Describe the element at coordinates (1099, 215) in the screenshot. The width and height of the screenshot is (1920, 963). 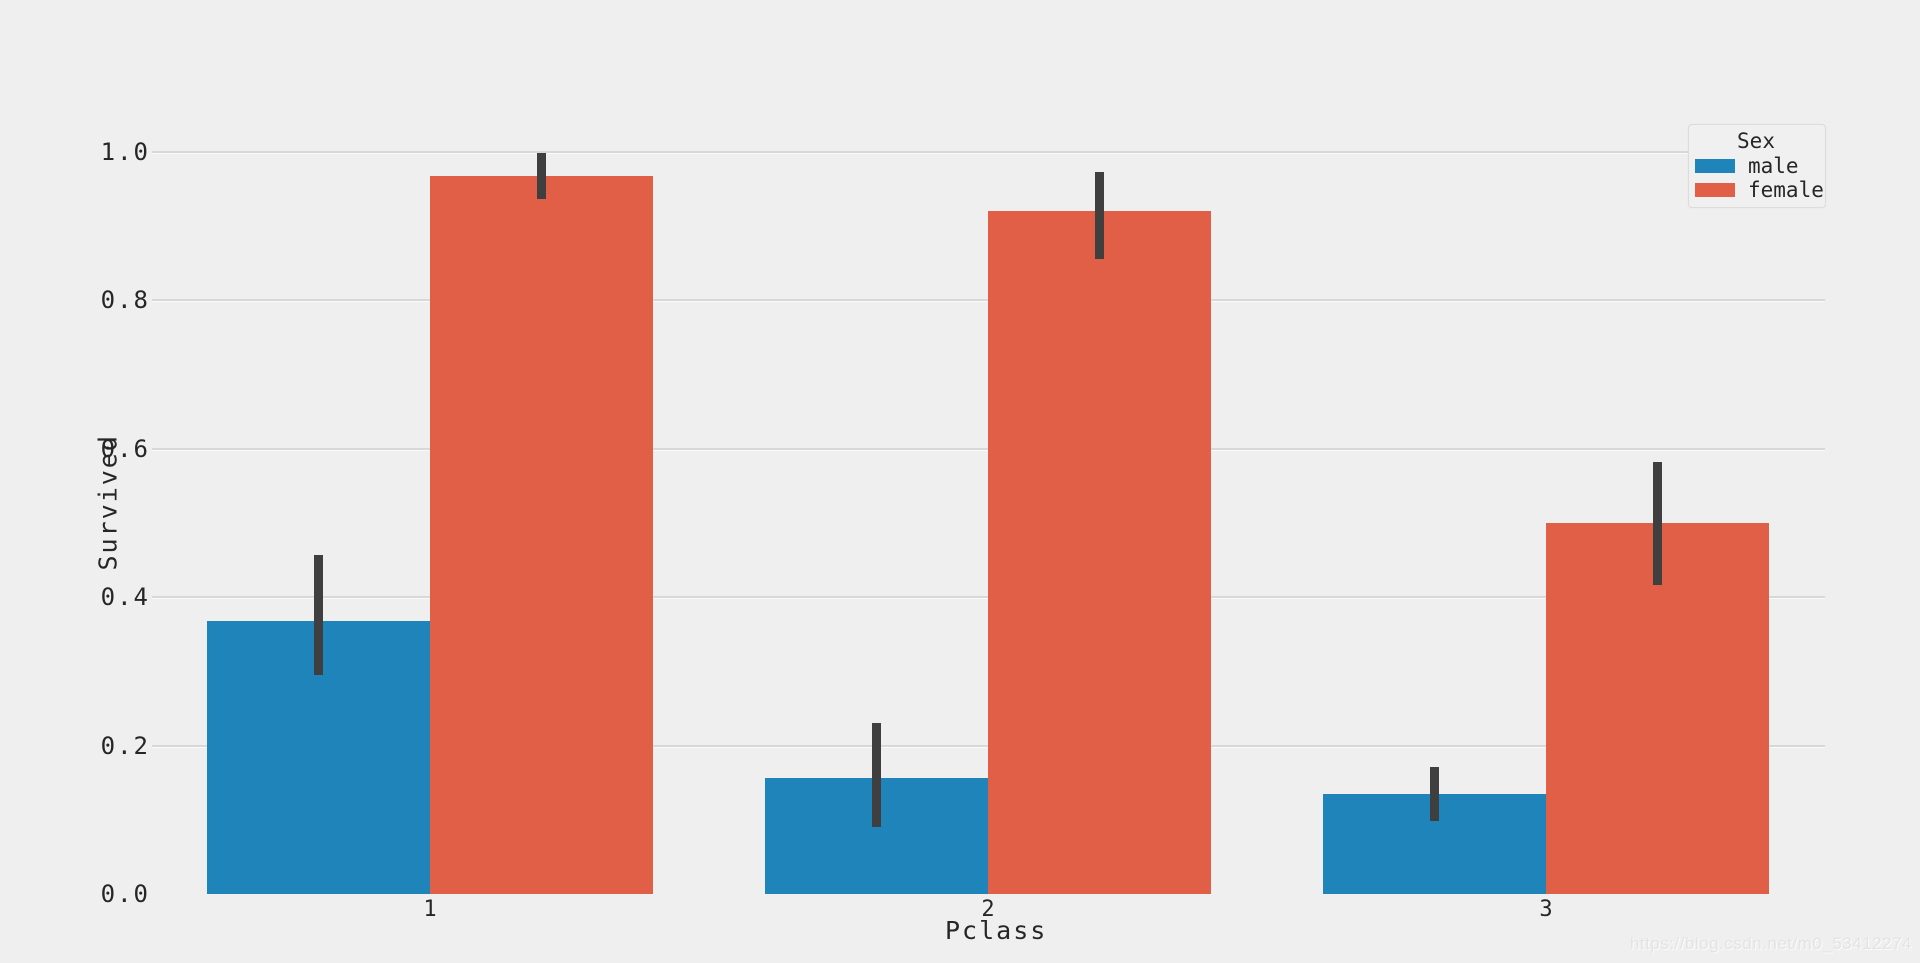
I see `errorbar-female-class2` at that location.